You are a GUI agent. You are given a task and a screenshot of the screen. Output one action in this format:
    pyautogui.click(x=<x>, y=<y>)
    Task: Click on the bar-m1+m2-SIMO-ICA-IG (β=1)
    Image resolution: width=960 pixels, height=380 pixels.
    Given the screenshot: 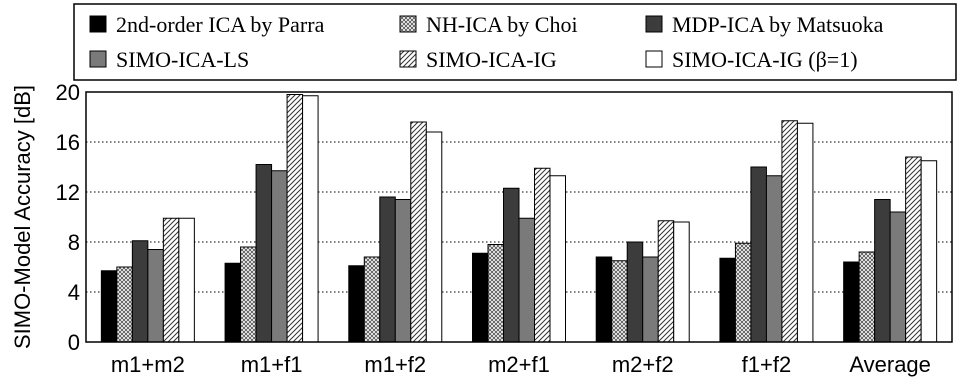 What is the action you would take?
    pyautogui.click(x=186, y=280)
    